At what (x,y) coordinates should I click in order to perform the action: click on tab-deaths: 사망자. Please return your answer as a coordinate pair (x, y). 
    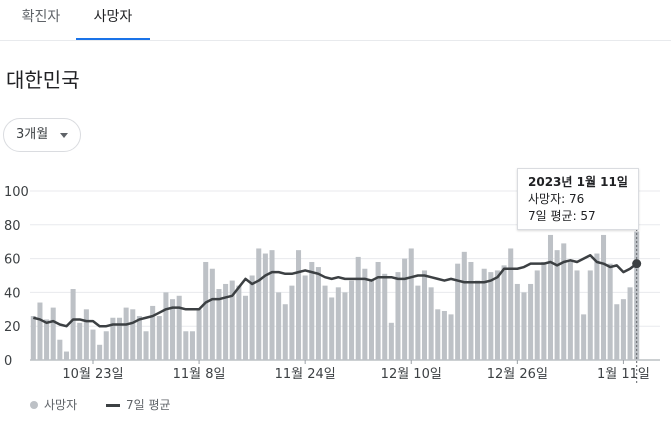
    Looking at the image, I should click on (113, 20).